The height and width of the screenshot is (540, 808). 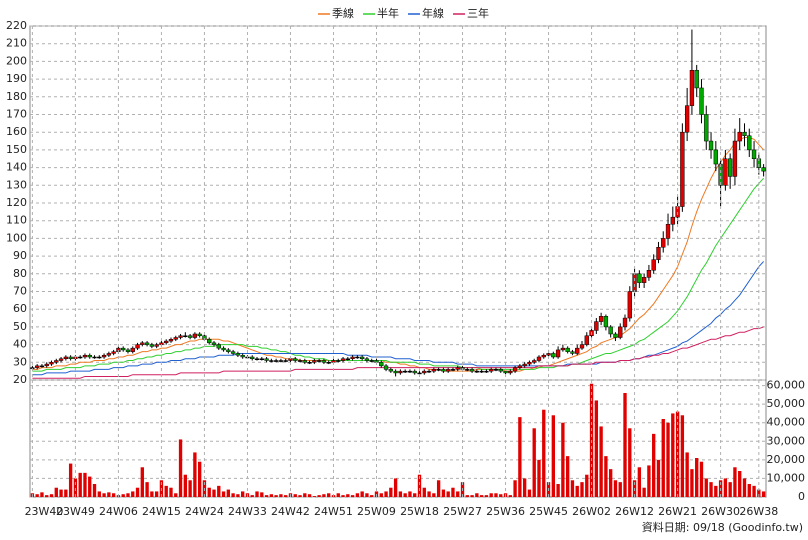 I want to click on y2-tick-label: 10,000, so click(x=786, y=477).